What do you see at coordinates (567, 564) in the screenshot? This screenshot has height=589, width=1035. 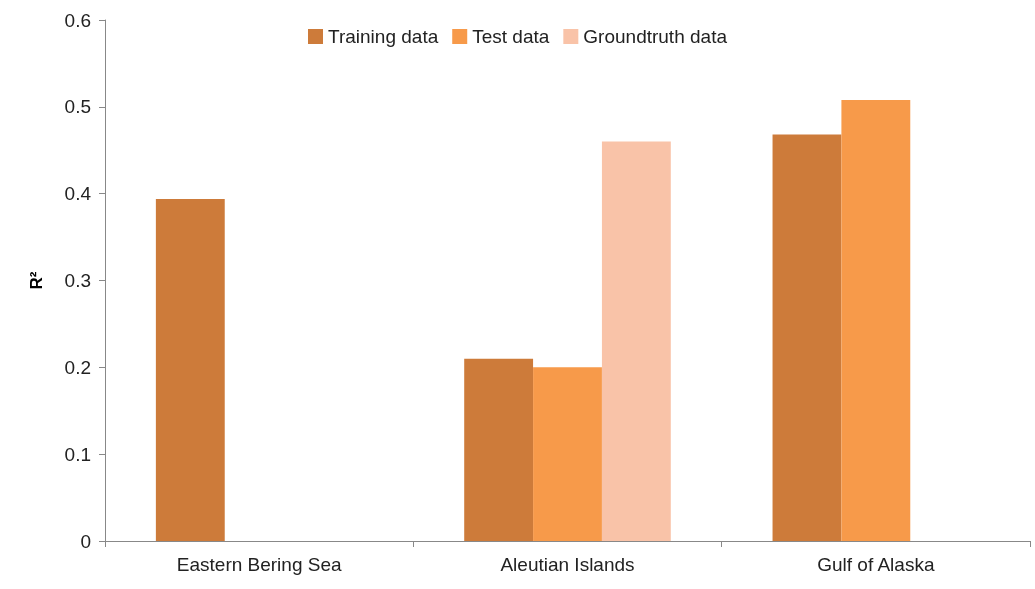 I see `x-tick-label: Aleutian Islands` at bounding box center [567, 564].